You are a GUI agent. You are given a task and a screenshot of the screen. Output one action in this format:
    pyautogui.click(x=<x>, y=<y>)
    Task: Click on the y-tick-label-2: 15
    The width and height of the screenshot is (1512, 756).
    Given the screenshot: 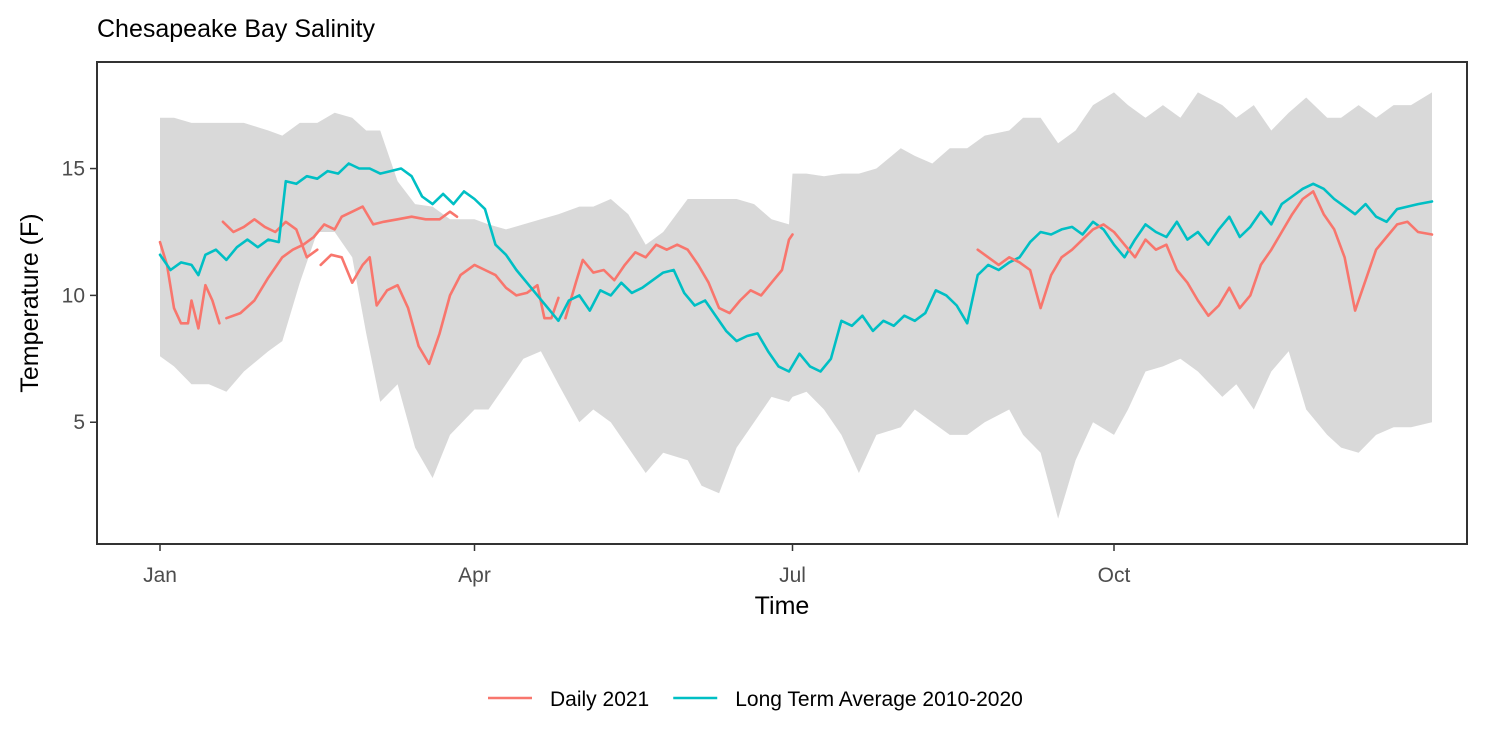 What is the action you would take?
    pyautogui.click(x=73, y=169)
    